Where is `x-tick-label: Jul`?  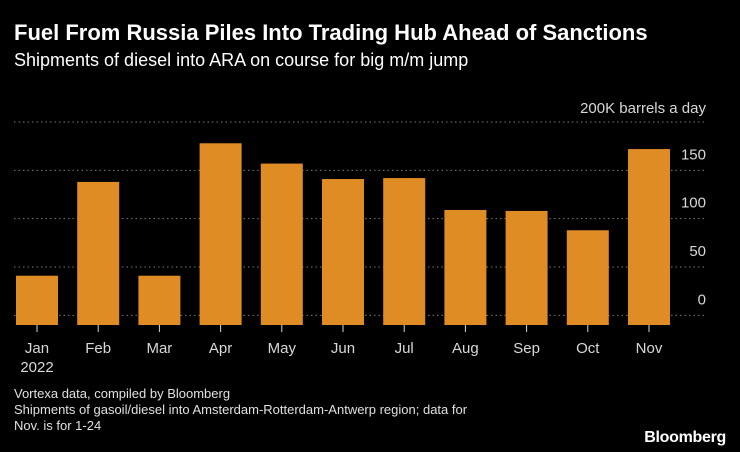
x-tick-label: Jul is located at coordinates (404, 348).